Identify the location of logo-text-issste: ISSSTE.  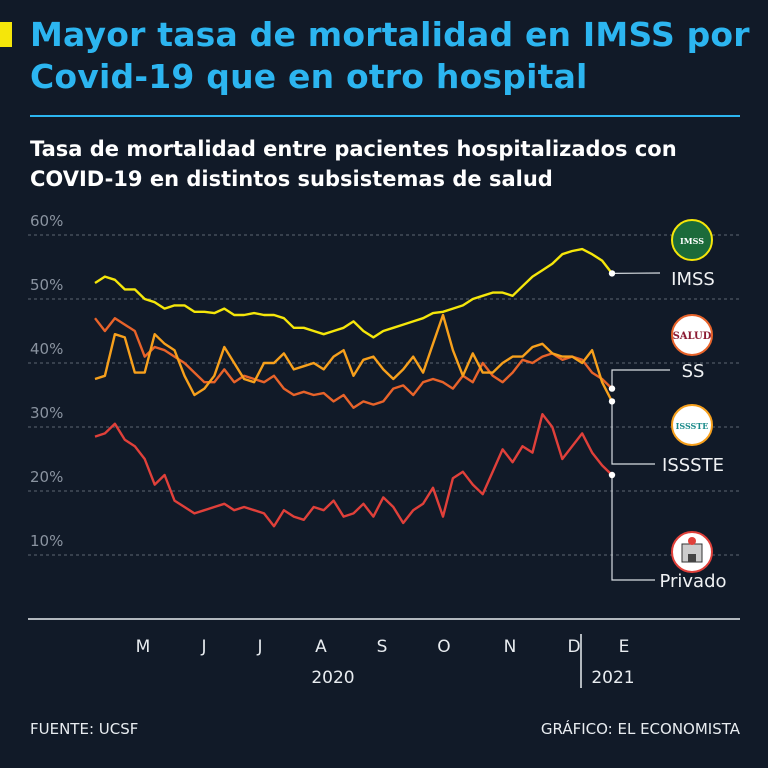
(692, 426).